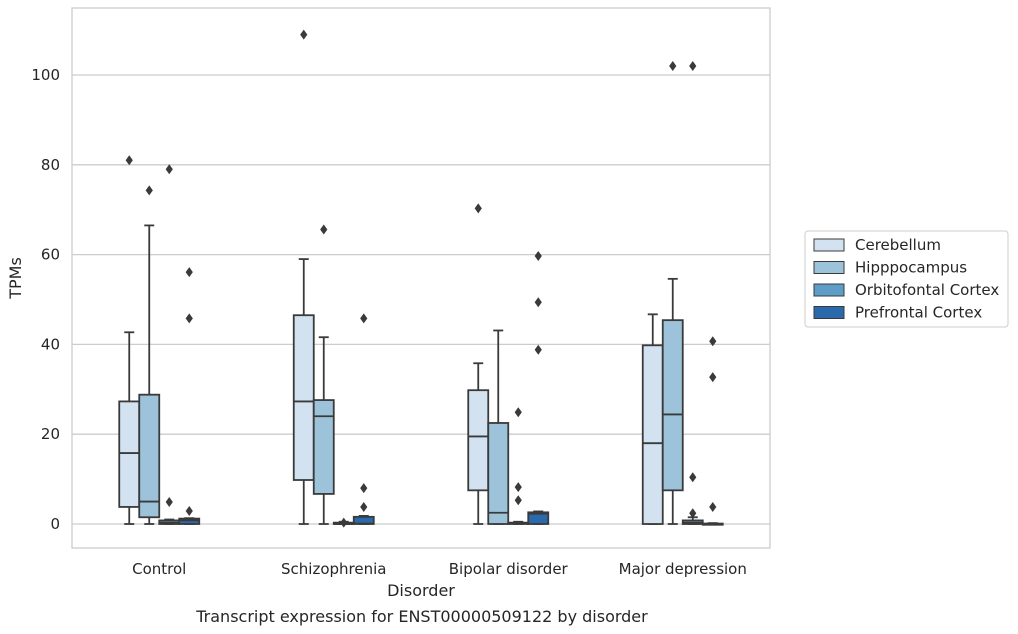 The height and width of the screenshot is (634, 1018). Describe the element at coordinates (50, 344) in the screenshot. I see `y-tick-label: 40` at that location.